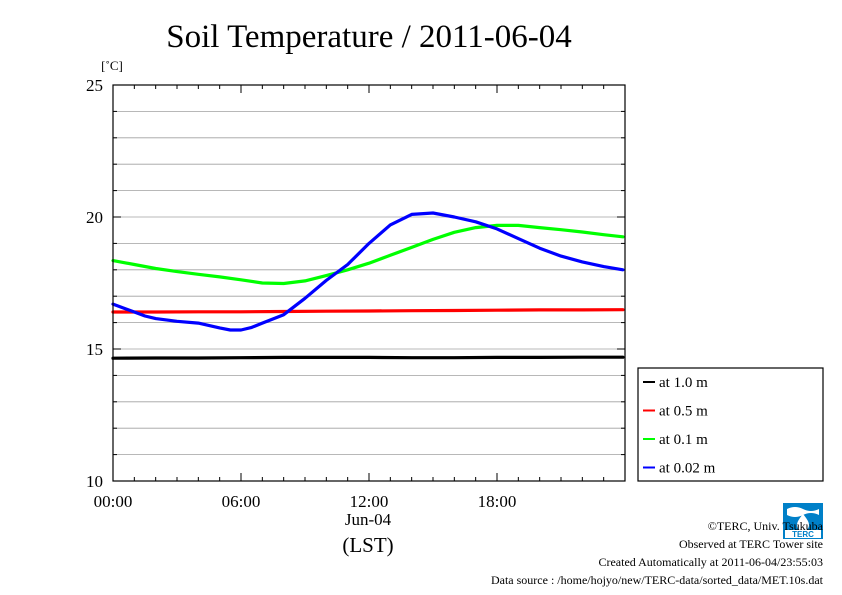  I want to click on x-tick-label: 00:00, so click(113, 501).